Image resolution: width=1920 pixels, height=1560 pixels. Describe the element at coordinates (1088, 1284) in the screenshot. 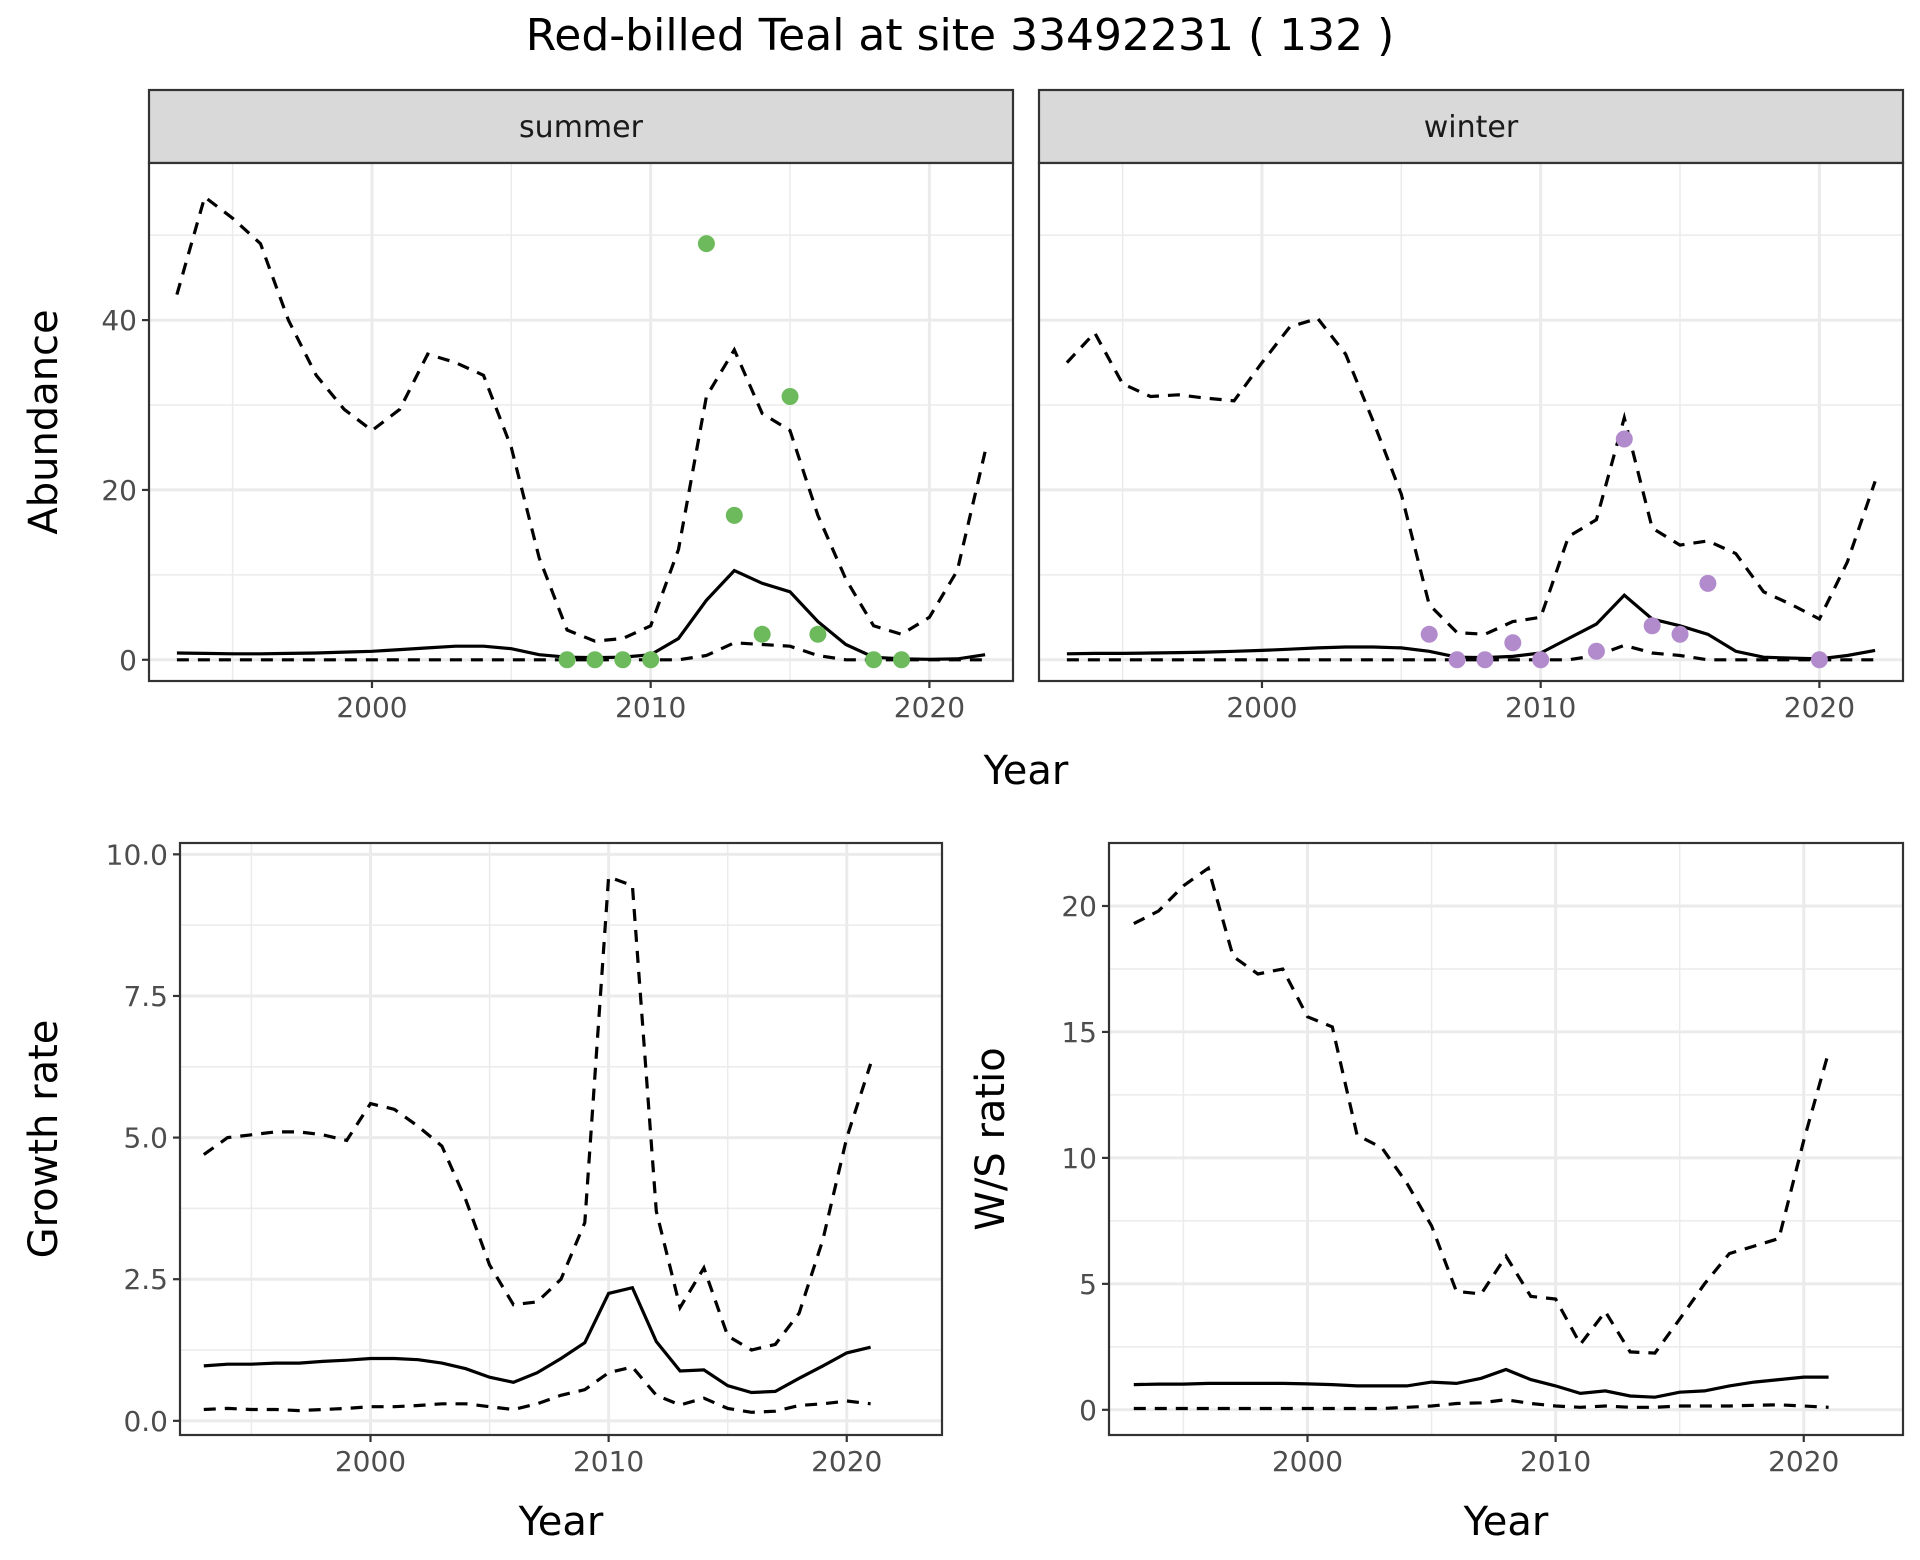

I see `ws-ratio-y-tick-label: 5` at that location.